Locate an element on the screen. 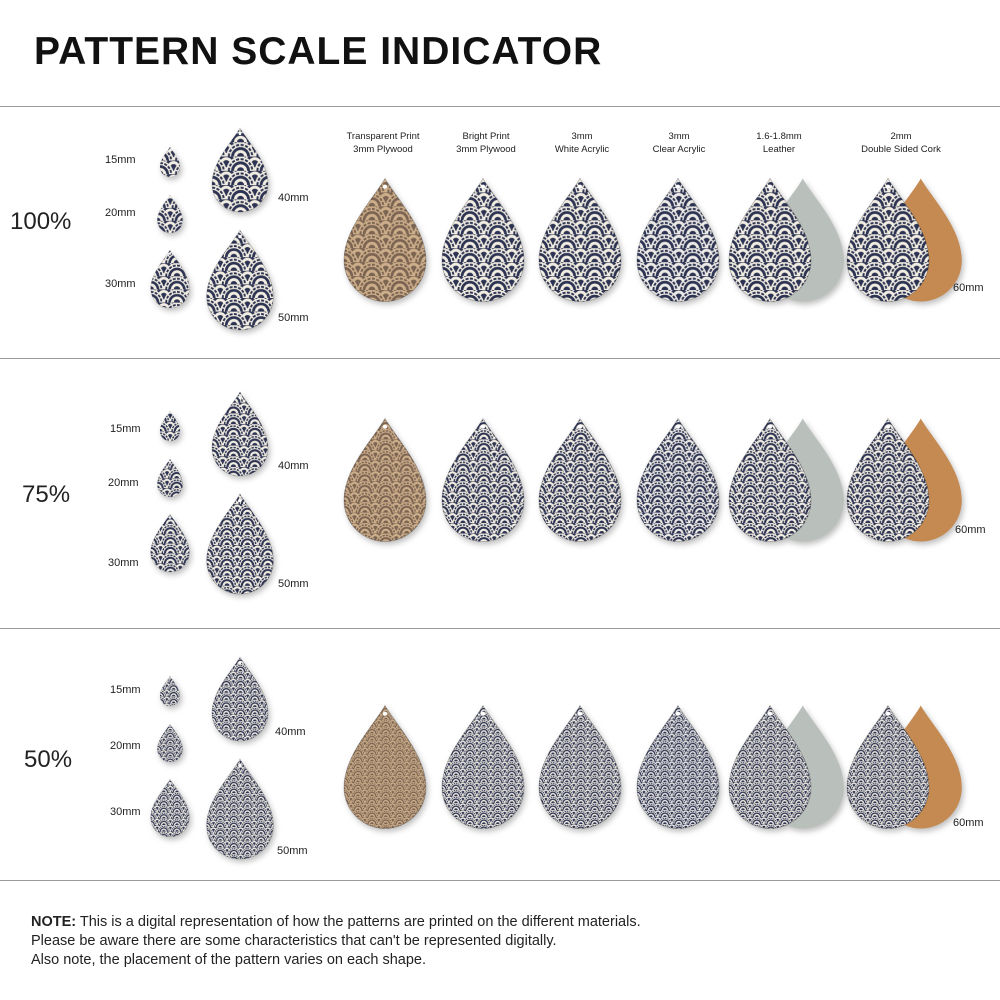 The image size is (1000, 1000). material-line1: Bright Print is located at coordinates (486, 136).